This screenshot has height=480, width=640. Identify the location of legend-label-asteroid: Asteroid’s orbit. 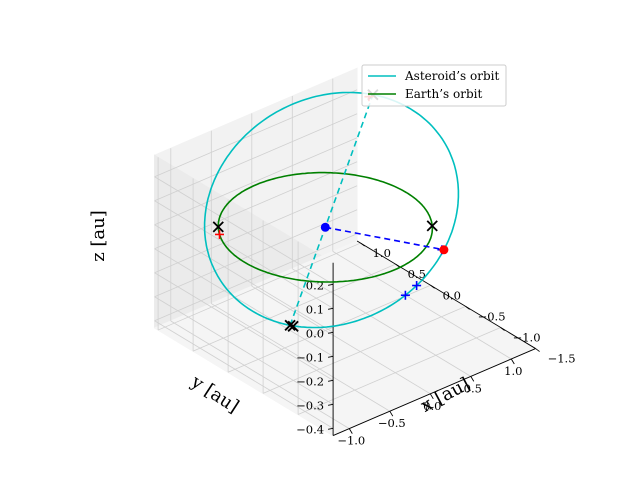
(451, 76).